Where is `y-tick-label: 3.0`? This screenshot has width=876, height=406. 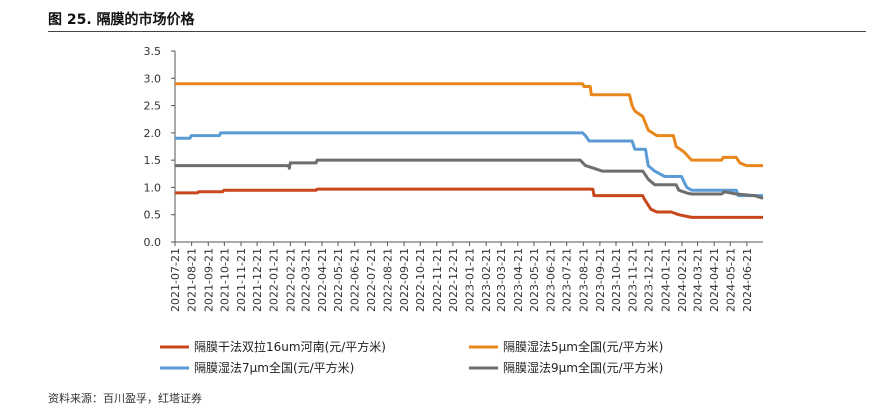 y-tick-label: 3.0 is located at coordinates (153, 78).